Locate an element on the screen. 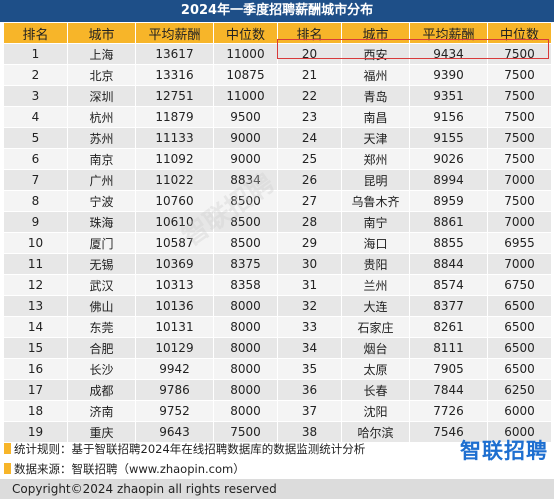 The width and height of the screenshot is (554, 499). column-header: 城市 is located at coordinates (375, 33).